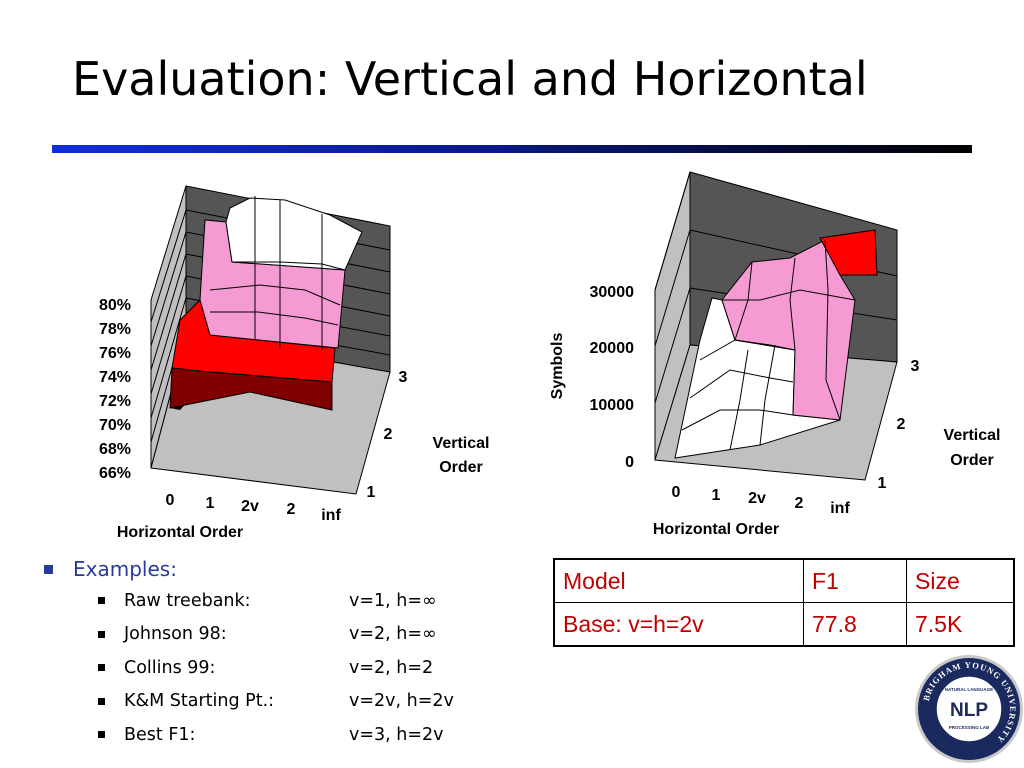 Image resolution: width=1024 pixels, height=768 pixels. I want to click on model-table: Model F1 Size Base: v=h=2v 77.8 7.5K, so click(784, 602).